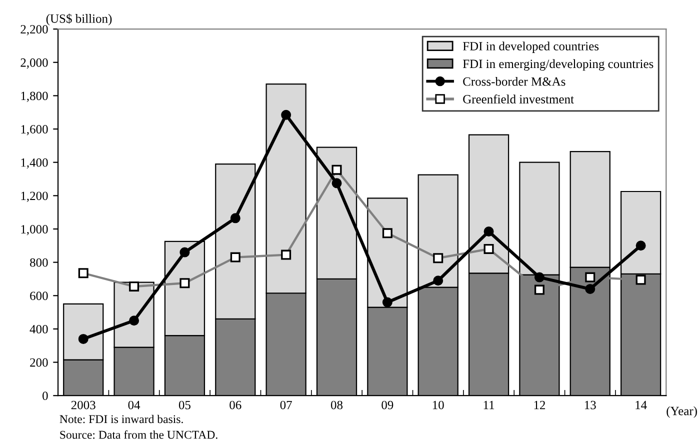 This screenshot has height=447, width=699. Describe the element at coordinates (590, 405) in the screenshot. I see `x-tick-label: 13` at that location.